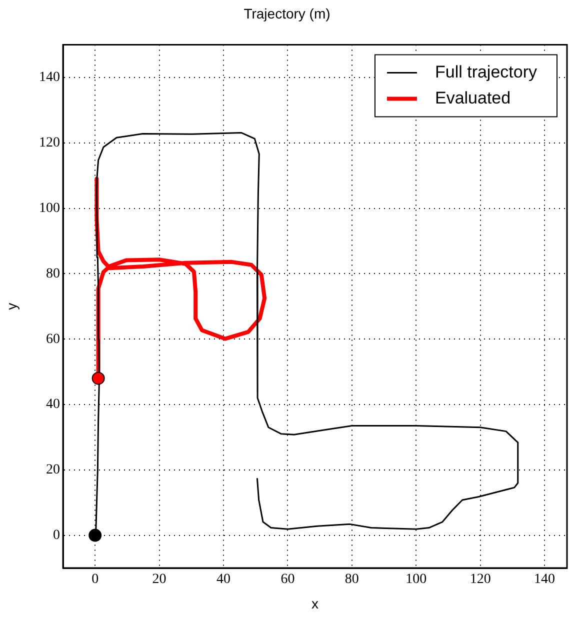  I want to click on legend-label: Full trajectory, so click(486, 72).